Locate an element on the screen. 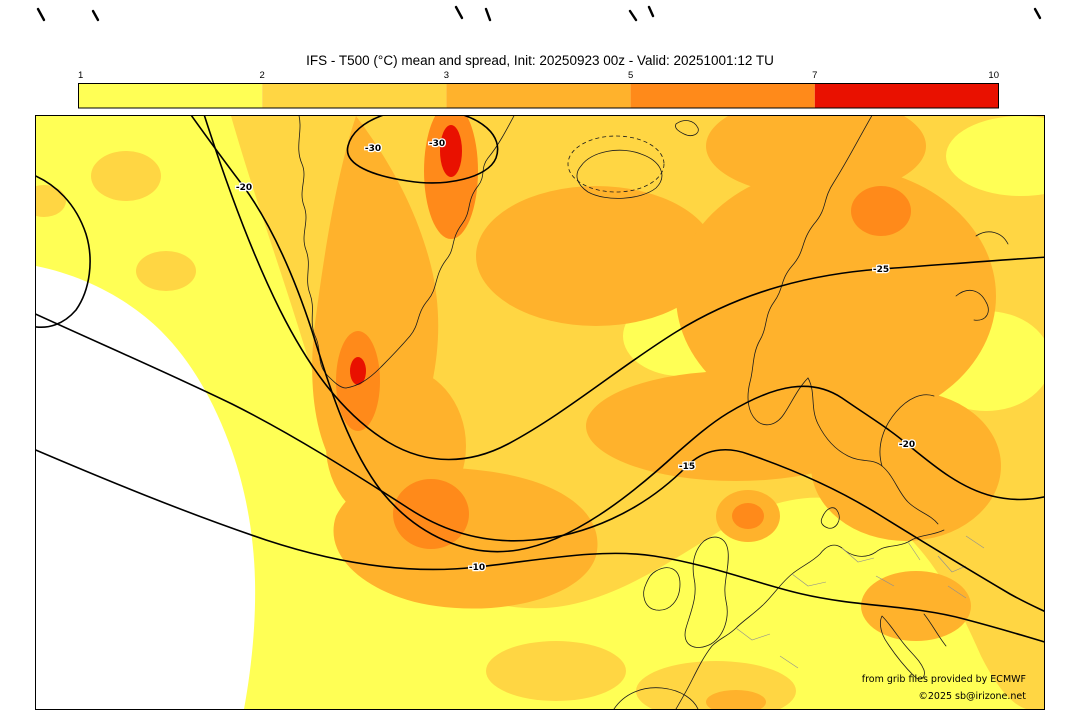 The image size is (1080, 718). contour-label: -25 is located at coordinates (881, 270).